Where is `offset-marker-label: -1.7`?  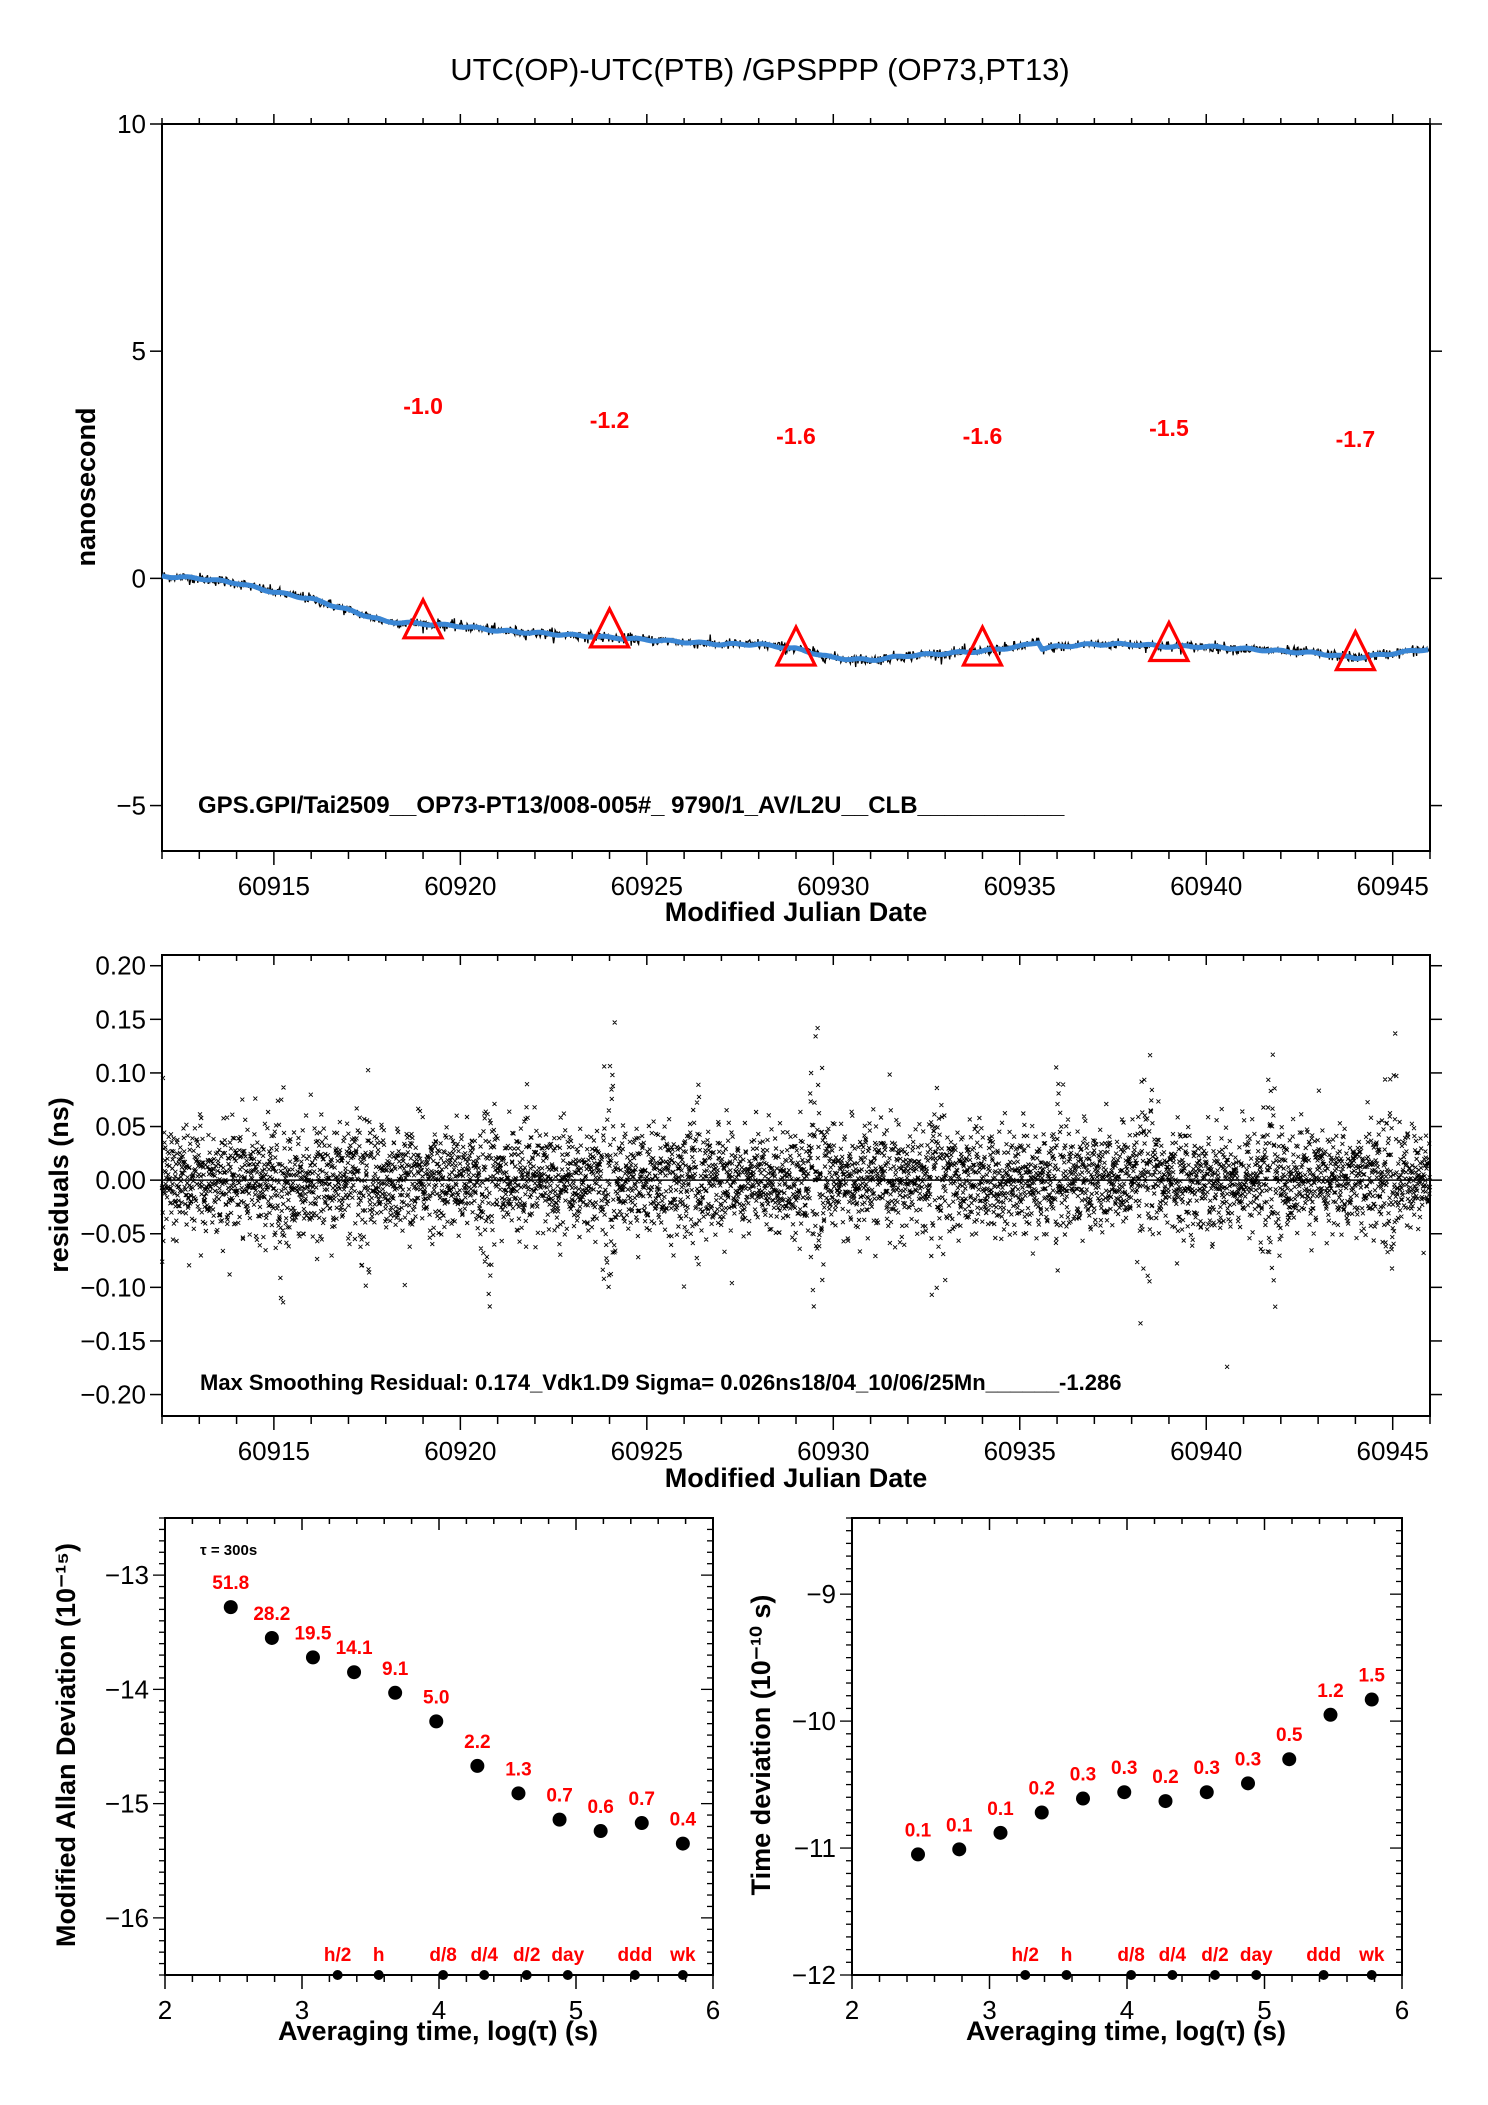 offset-marker-label: -1.7 is located at coordinates (1356, 439).